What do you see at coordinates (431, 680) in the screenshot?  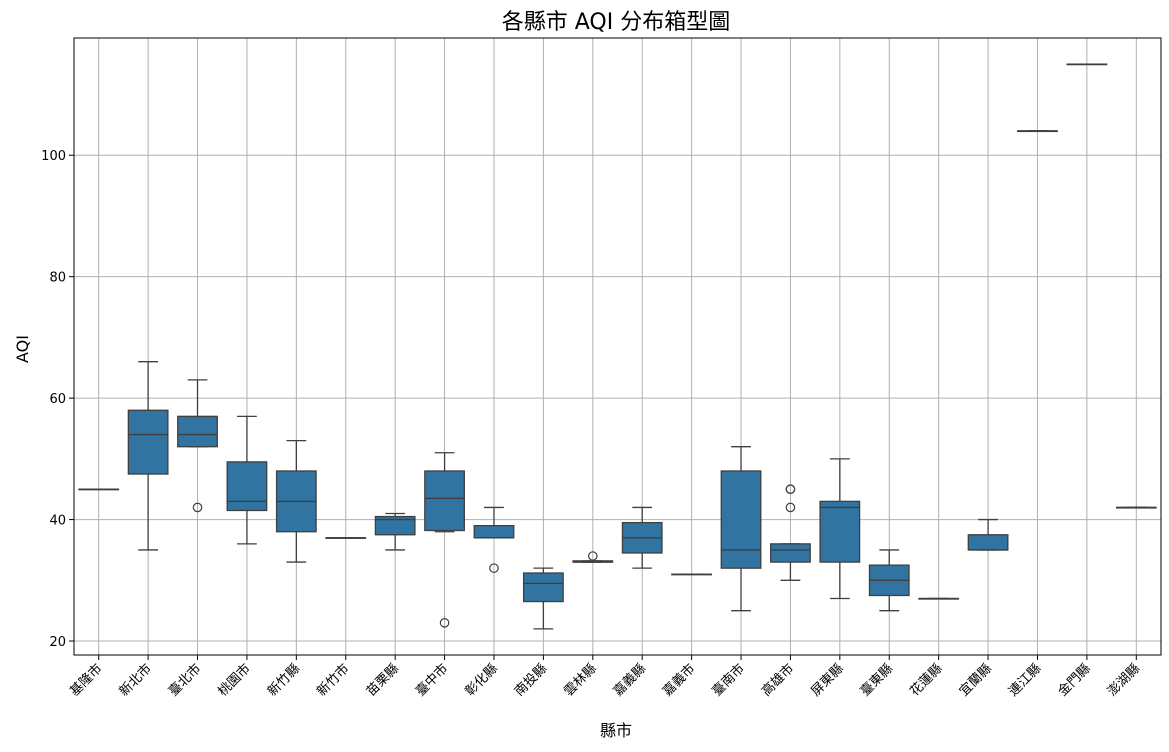 I see `x-tick-label: 臺中市` at bounding box center [431, 680].